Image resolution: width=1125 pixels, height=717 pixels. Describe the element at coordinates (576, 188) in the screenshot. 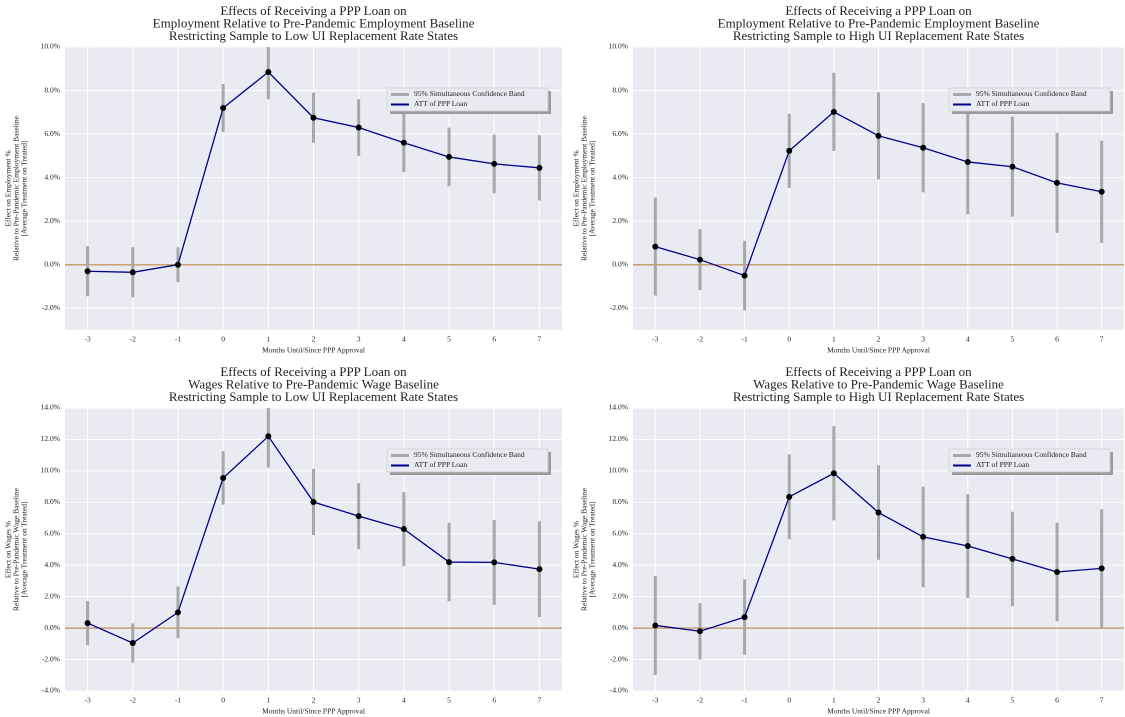

I see `y-axis-label: Effect on Employment %` at that location.